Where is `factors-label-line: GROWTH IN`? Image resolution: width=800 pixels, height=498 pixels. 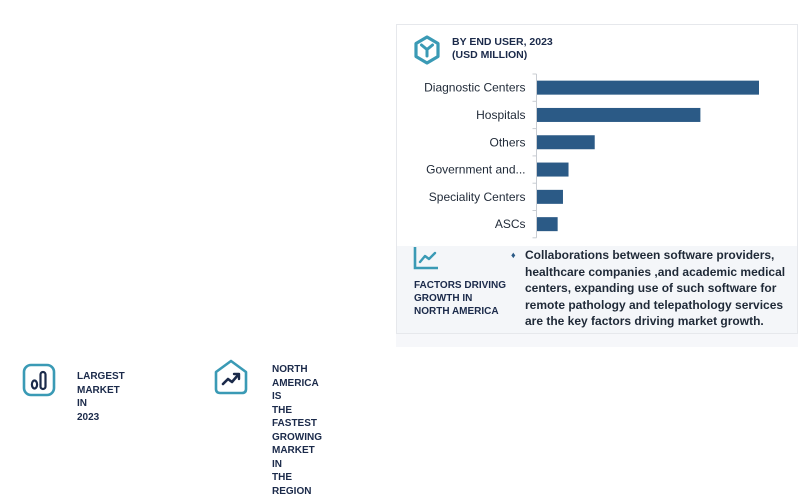
factors-label-line: GROWTH IN is located at coordinates (443, 298).